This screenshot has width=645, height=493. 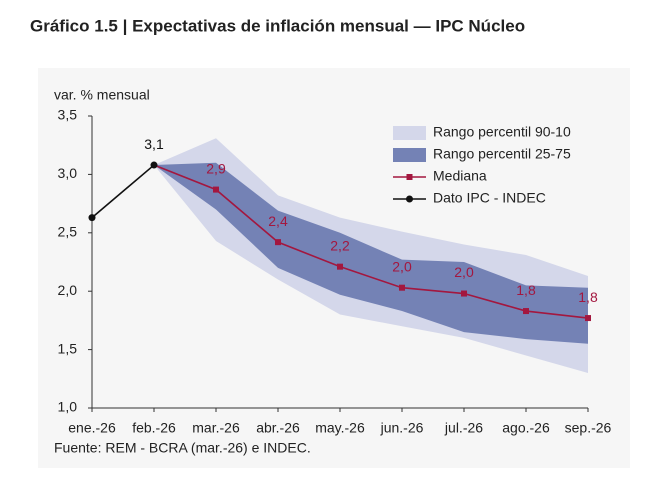 I want to click on y-tick-label: 1,5, so click(x=68, y=348).